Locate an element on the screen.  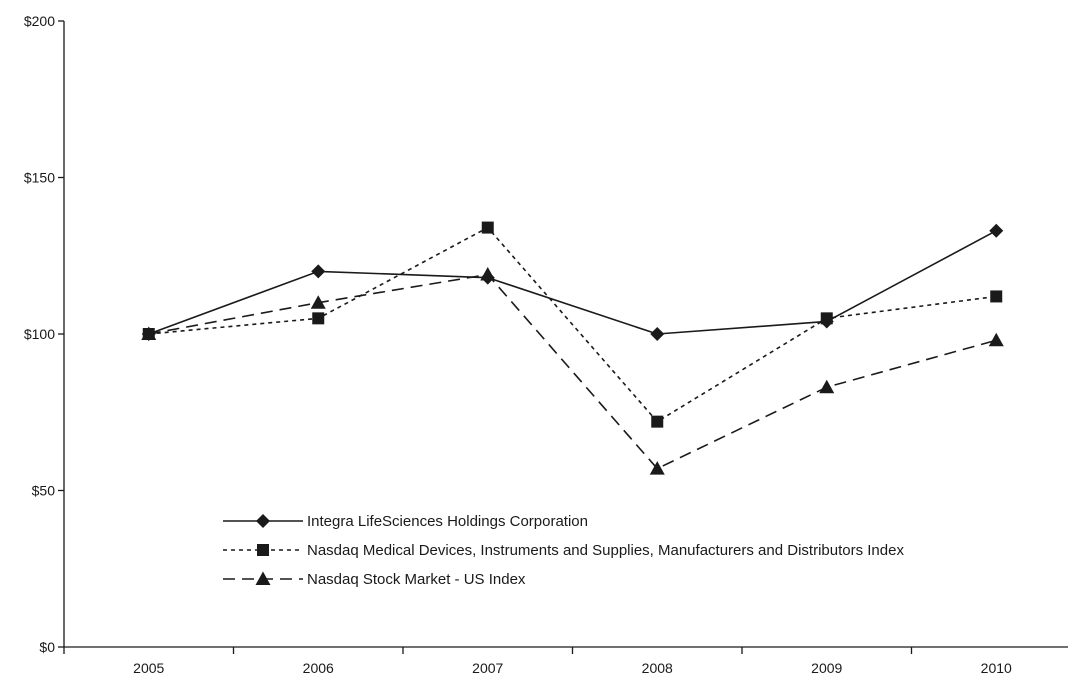
series-line is located at coordinates (572, 282).